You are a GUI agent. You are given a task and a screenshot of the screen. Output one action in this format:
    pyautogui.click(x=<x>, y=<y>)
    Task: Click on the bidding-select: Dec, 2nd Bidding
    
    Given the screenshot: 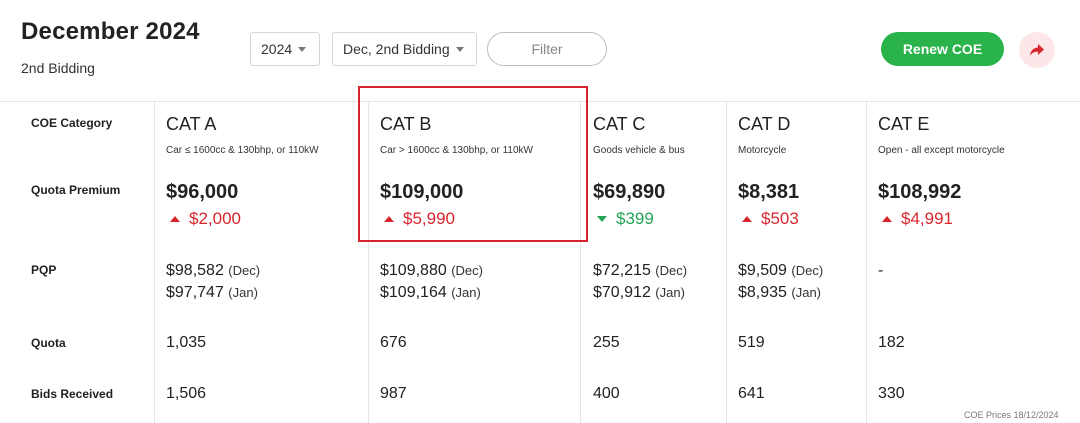 What is the action you would take?
    pyautogui.click(x=404, y=49)
    